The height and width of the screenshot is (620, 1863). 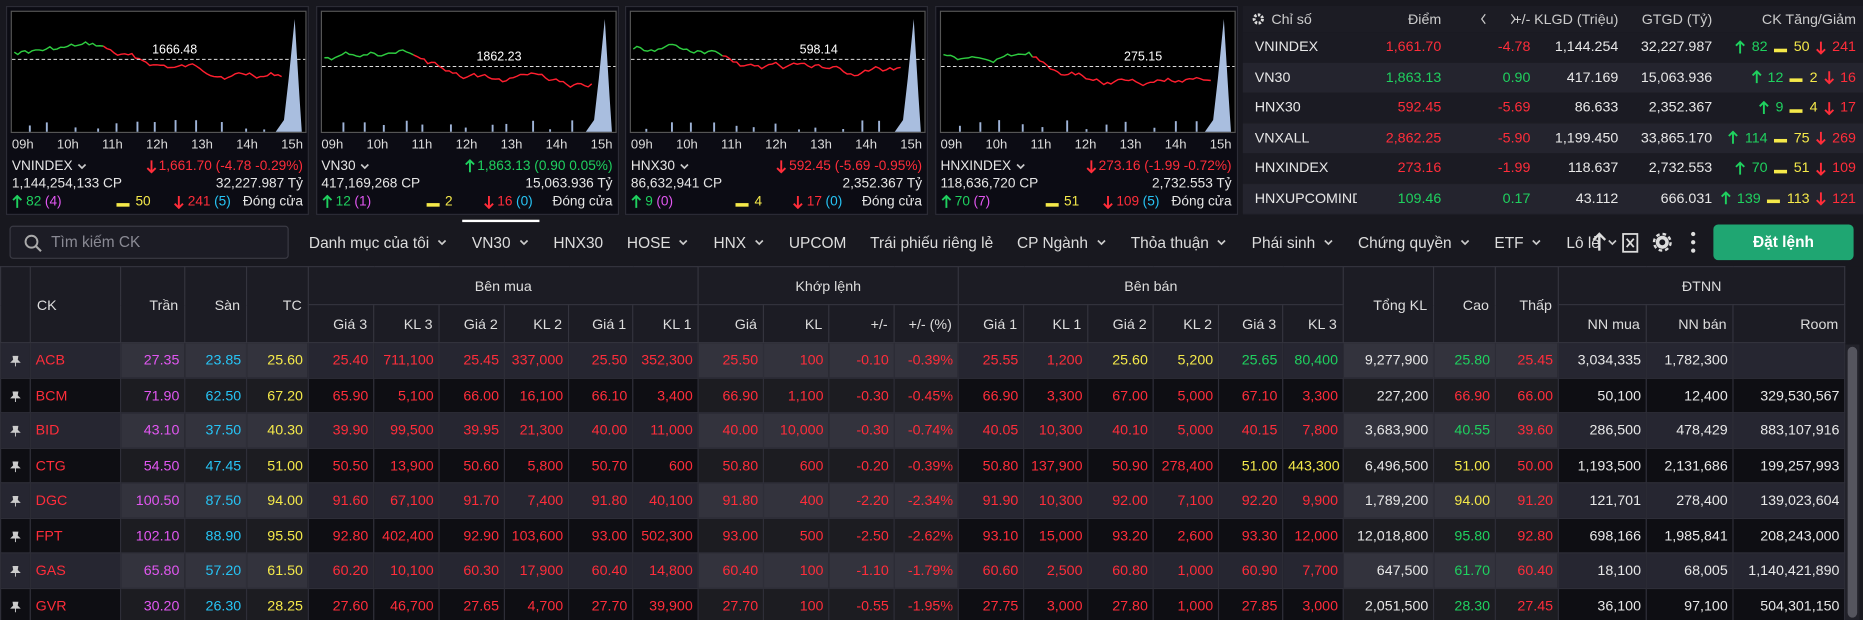 What do you see at coordinates (1592, 76) in the screenshot?
I see `index-volume: 417.169` at bounding box center [1592, 76].